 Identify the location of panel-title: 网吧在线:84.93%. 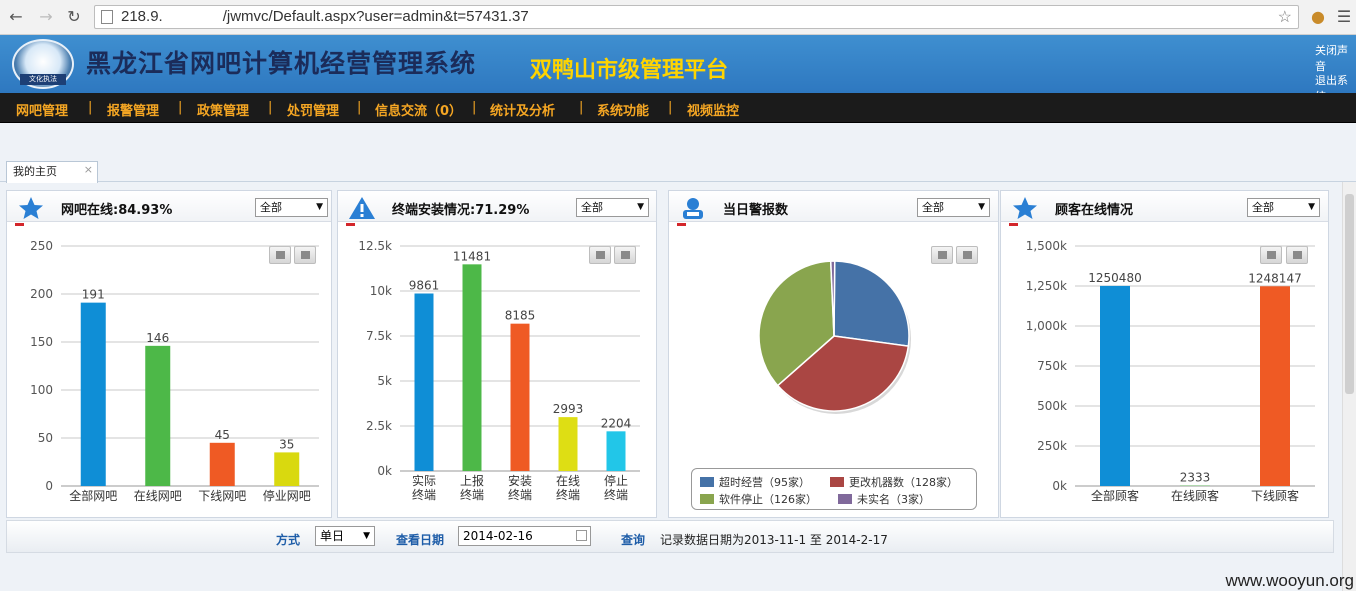
(117, 210).